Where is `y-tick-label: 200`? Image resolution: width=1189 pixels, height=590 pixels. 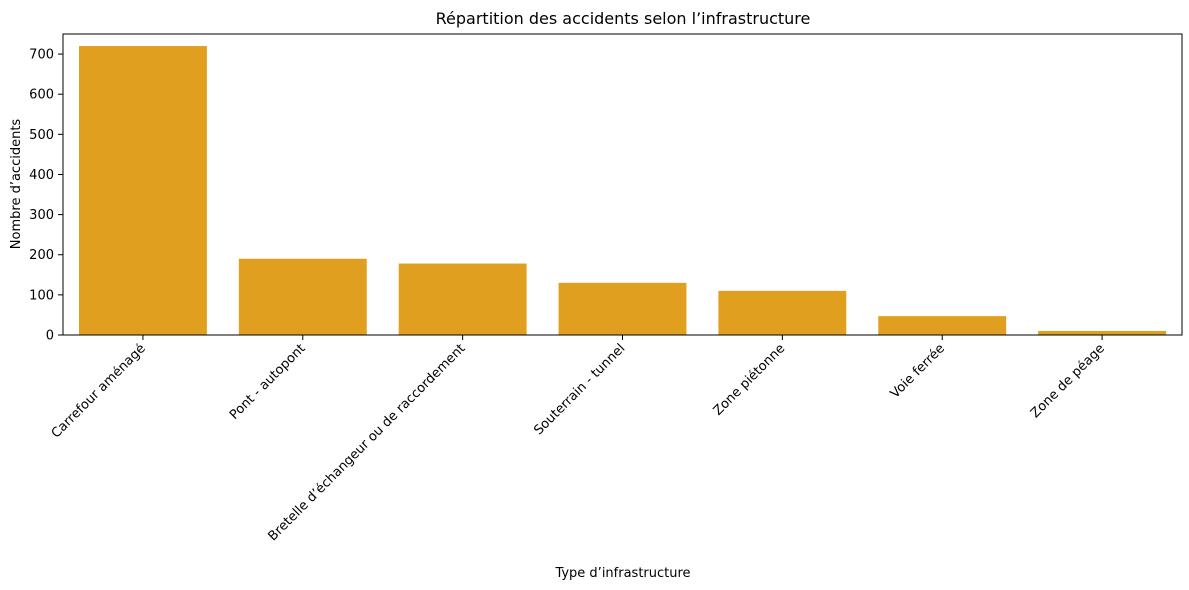
y-tick-label: 200 is located at coordinates (41, 255).